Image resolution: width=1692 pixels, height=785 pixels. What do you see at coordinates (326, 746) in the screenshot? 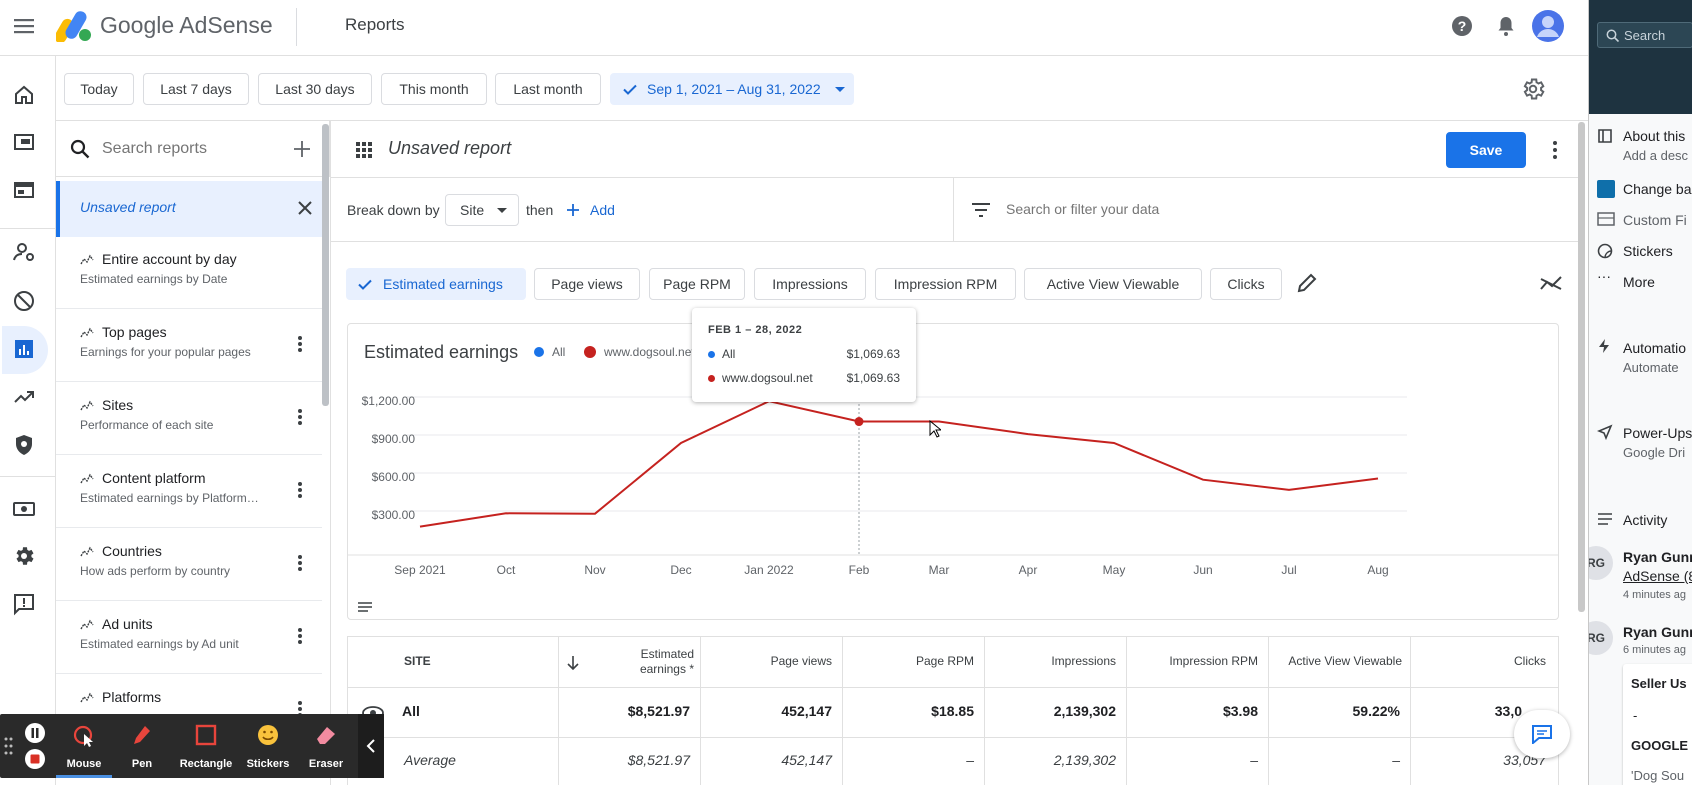
I see `eraser-tool-button: Eraser` at bounding box center [326, 746].